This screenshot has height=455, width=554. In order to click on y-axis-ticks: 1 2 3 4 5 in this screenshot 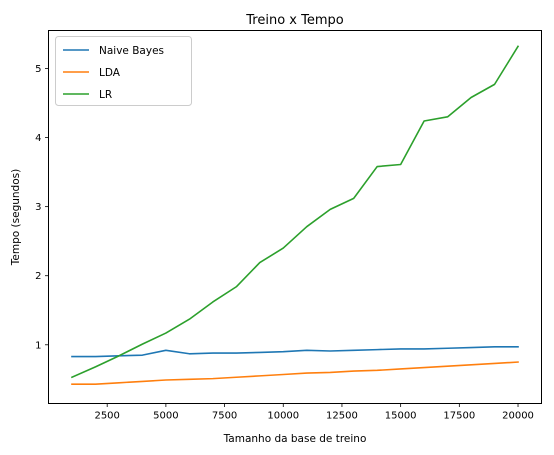, I will do `click(42, 207)`.